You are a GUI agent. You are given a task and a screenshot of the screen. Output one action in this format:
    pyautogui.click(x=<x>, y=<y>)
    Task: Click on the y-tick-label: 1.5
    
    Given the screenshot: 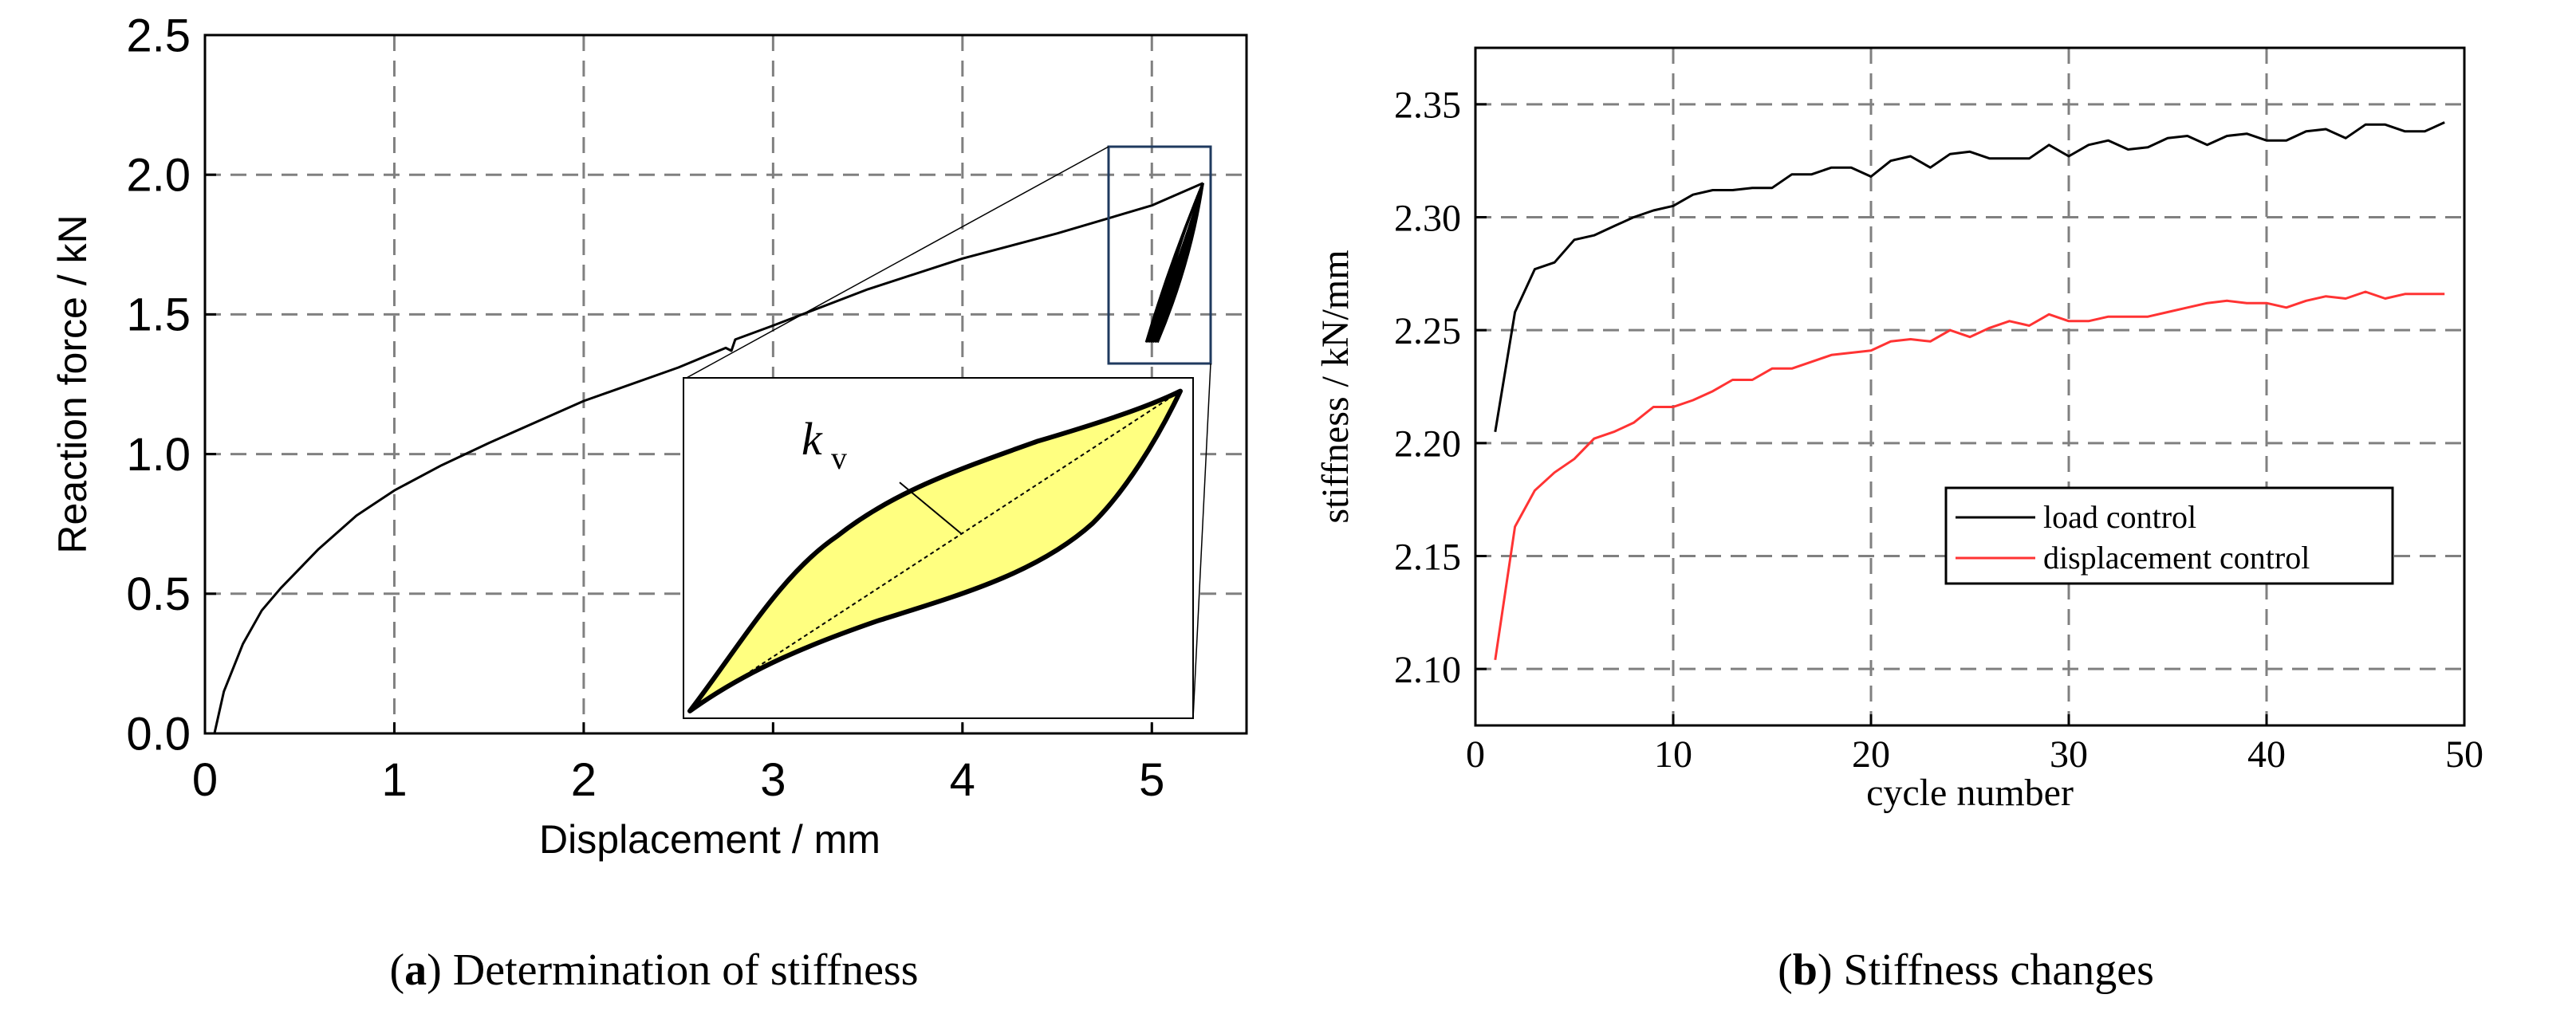 What is the action you would take?
    pyautogui.click(x=158, y=315)
    